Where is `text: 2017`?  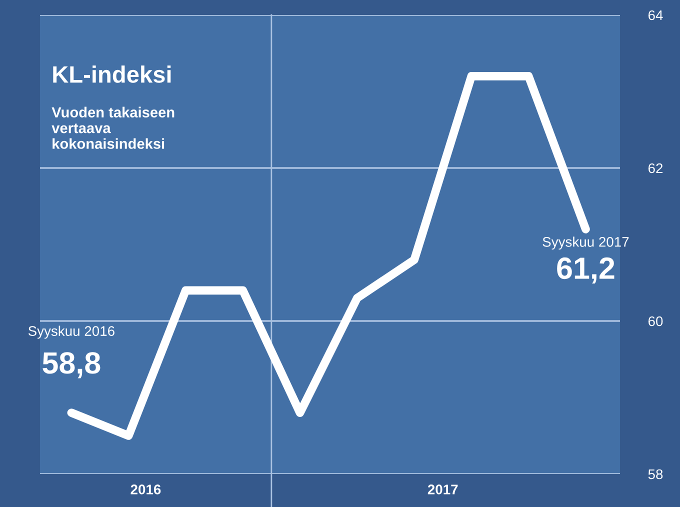
text: 2017 is located at coordinates (443, 489).